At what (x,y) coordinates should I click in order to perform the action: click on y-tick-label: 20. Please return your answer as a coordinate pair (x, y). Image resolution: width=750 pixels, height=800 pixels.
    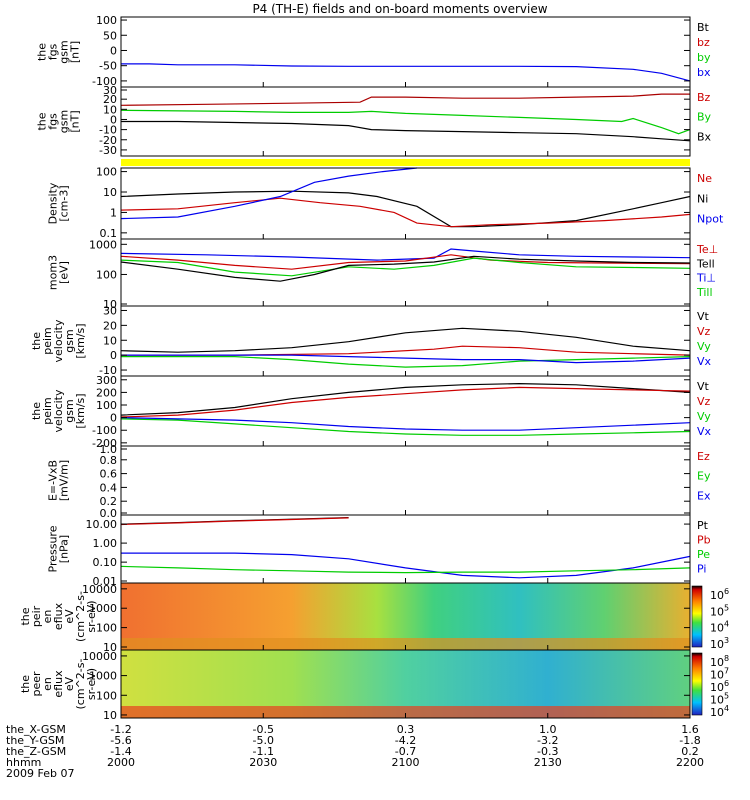
    Looking at the image, I should click on (110, 325).